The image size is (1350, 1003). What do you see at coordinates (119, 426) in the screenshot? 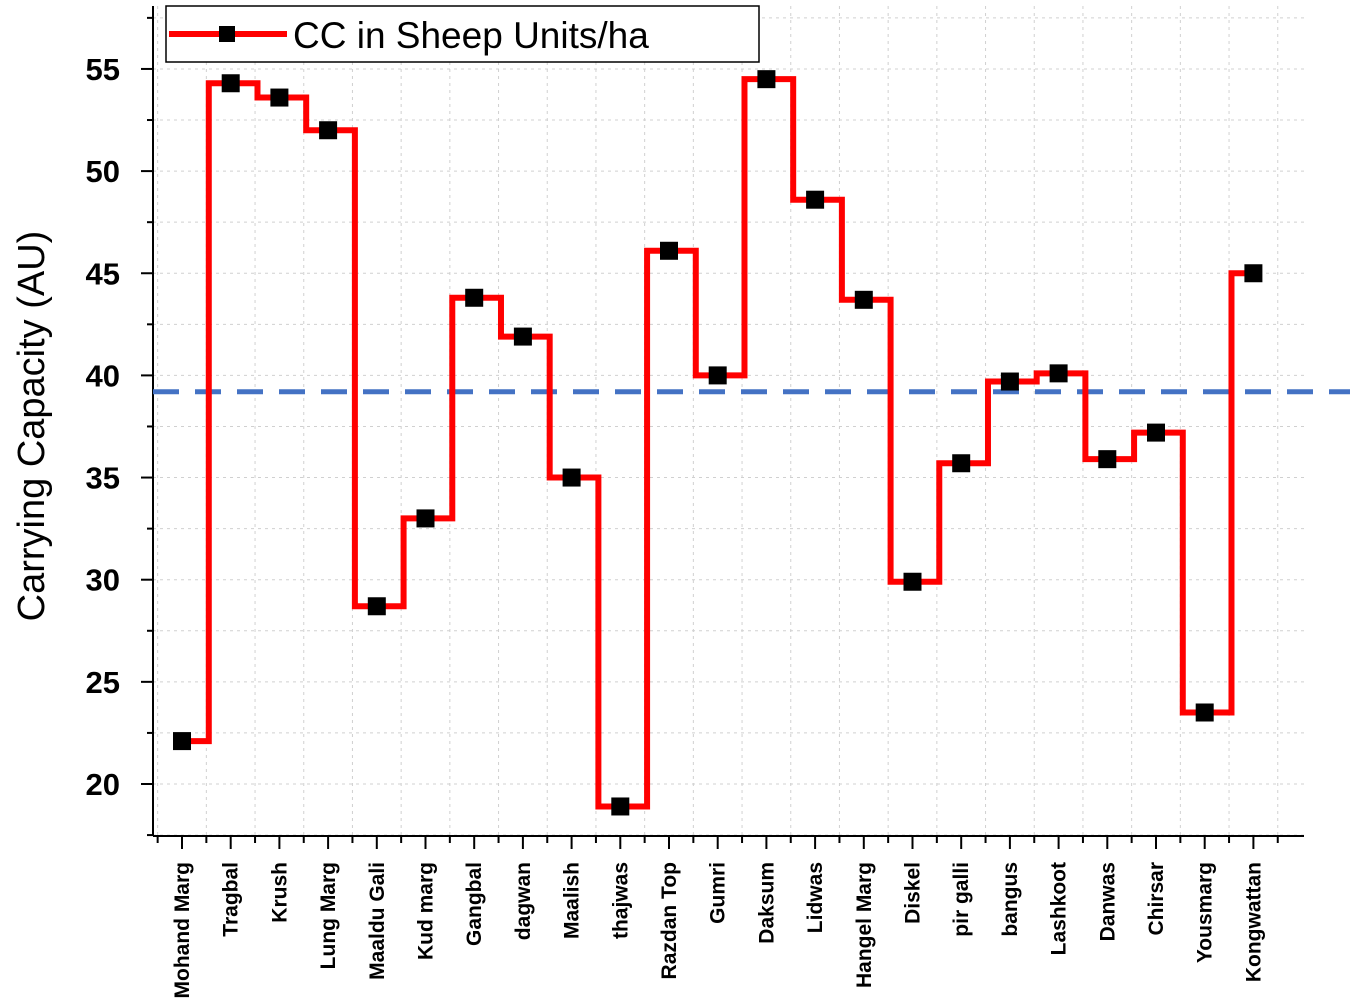
I see `y-axis-ticks: 20 25 30 35 40 45 50 55` at bounding box center [119, 426].